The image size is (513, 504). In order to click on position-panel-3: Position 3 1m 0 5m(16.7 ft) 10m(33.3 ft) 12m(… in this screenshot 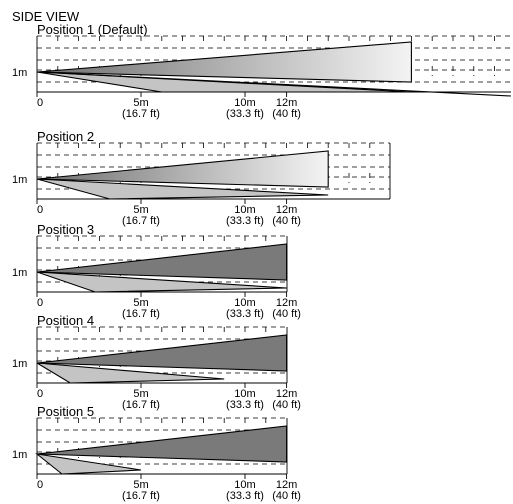, I will do `click(156, 271)`.